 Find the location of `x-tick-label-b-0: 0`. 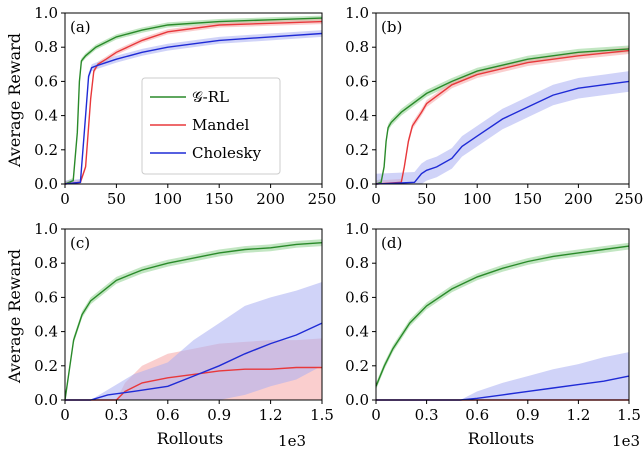

x-tick-label-b-0: 0 is located at coordinates (376, 199).